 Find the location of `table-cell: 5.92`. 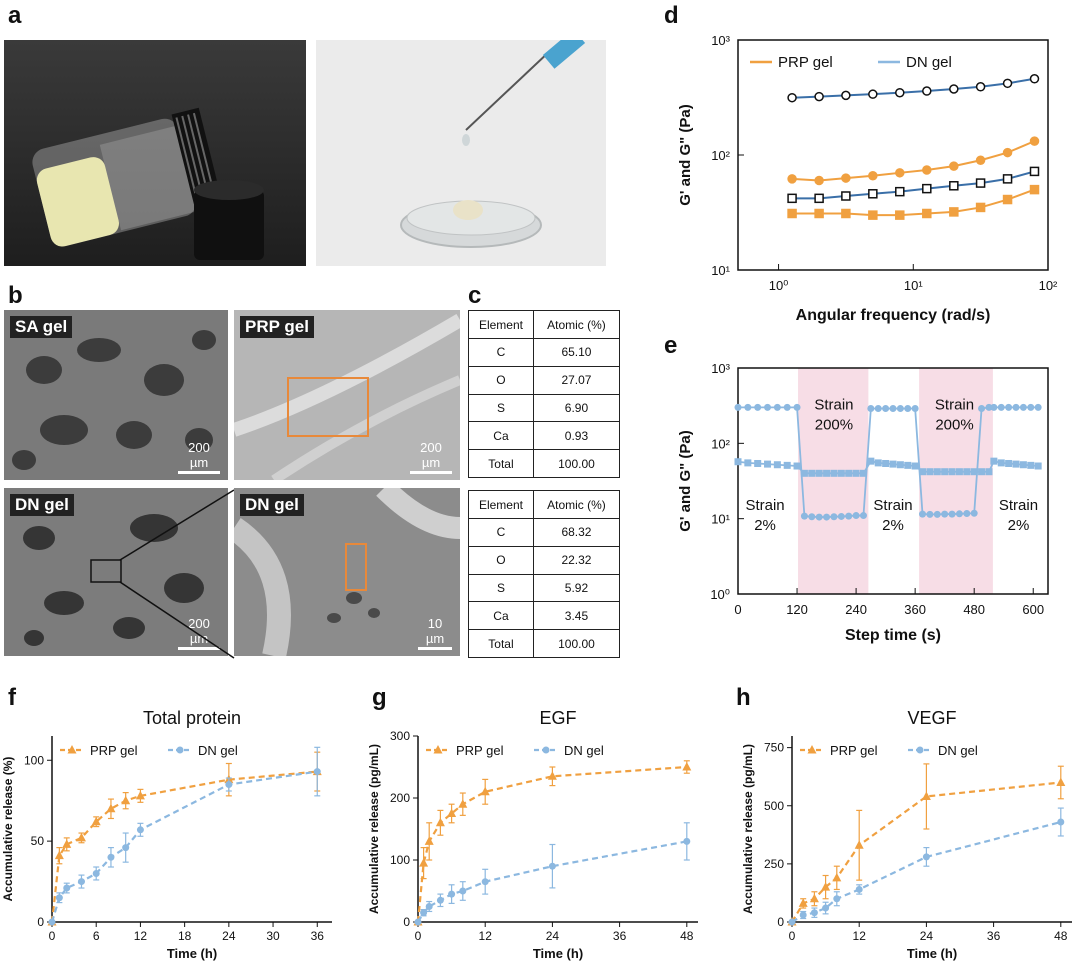

table-cell: 5.92 is located at coordinates (576, 588).